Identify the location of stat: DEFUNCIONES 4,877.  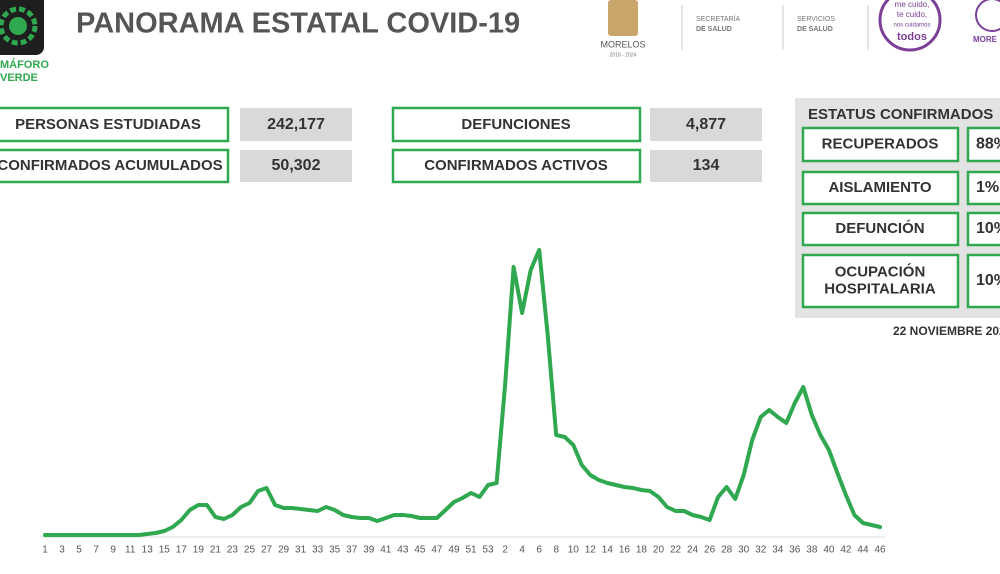
(576, 124).